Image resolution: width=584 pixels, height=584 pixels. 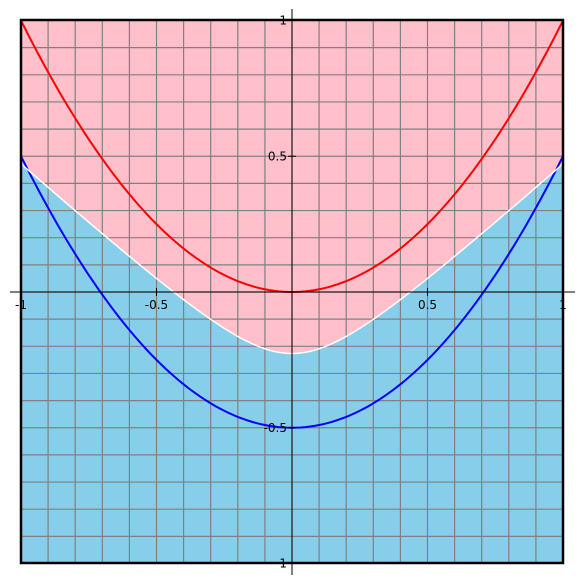 I want to click on x-tick-label: -0.5, so click(x=156, y=305).